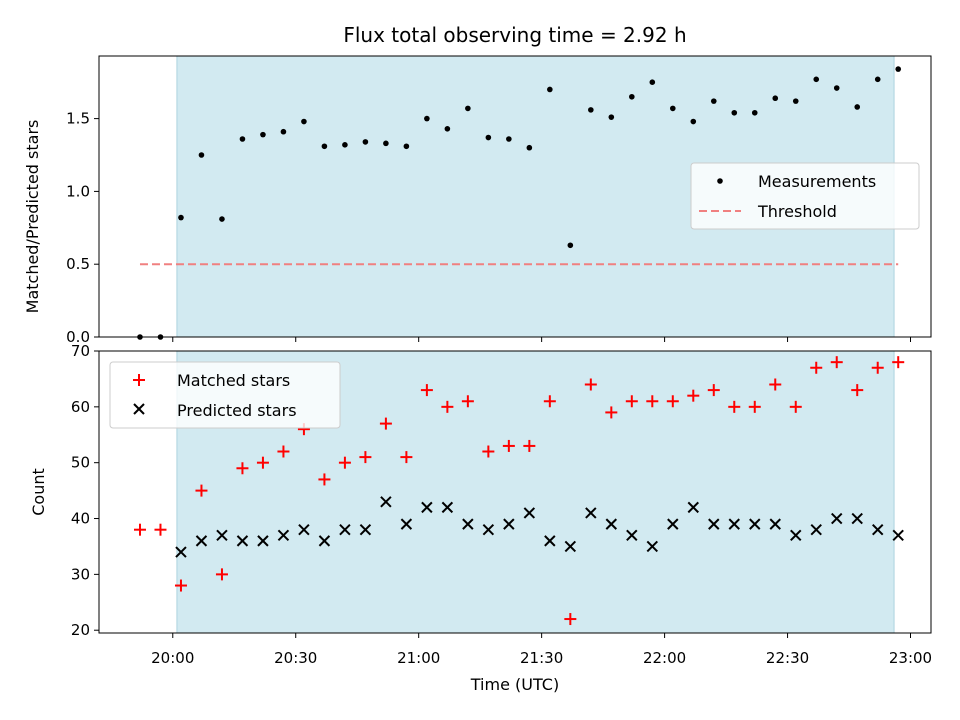  What do you see at coordinates (418, 658) in the screenshot?
I see `x-tick-label: 21:00` at bounding box center [418, 658].